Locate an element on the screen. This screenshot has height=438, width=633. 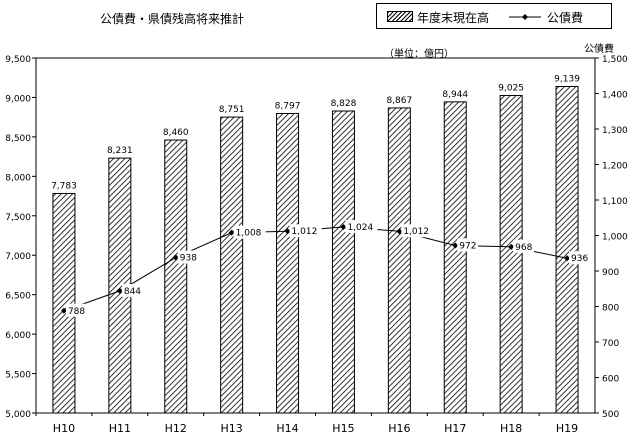
right-axis-tick-label: 1,000 is located at coordinates (615, 238).